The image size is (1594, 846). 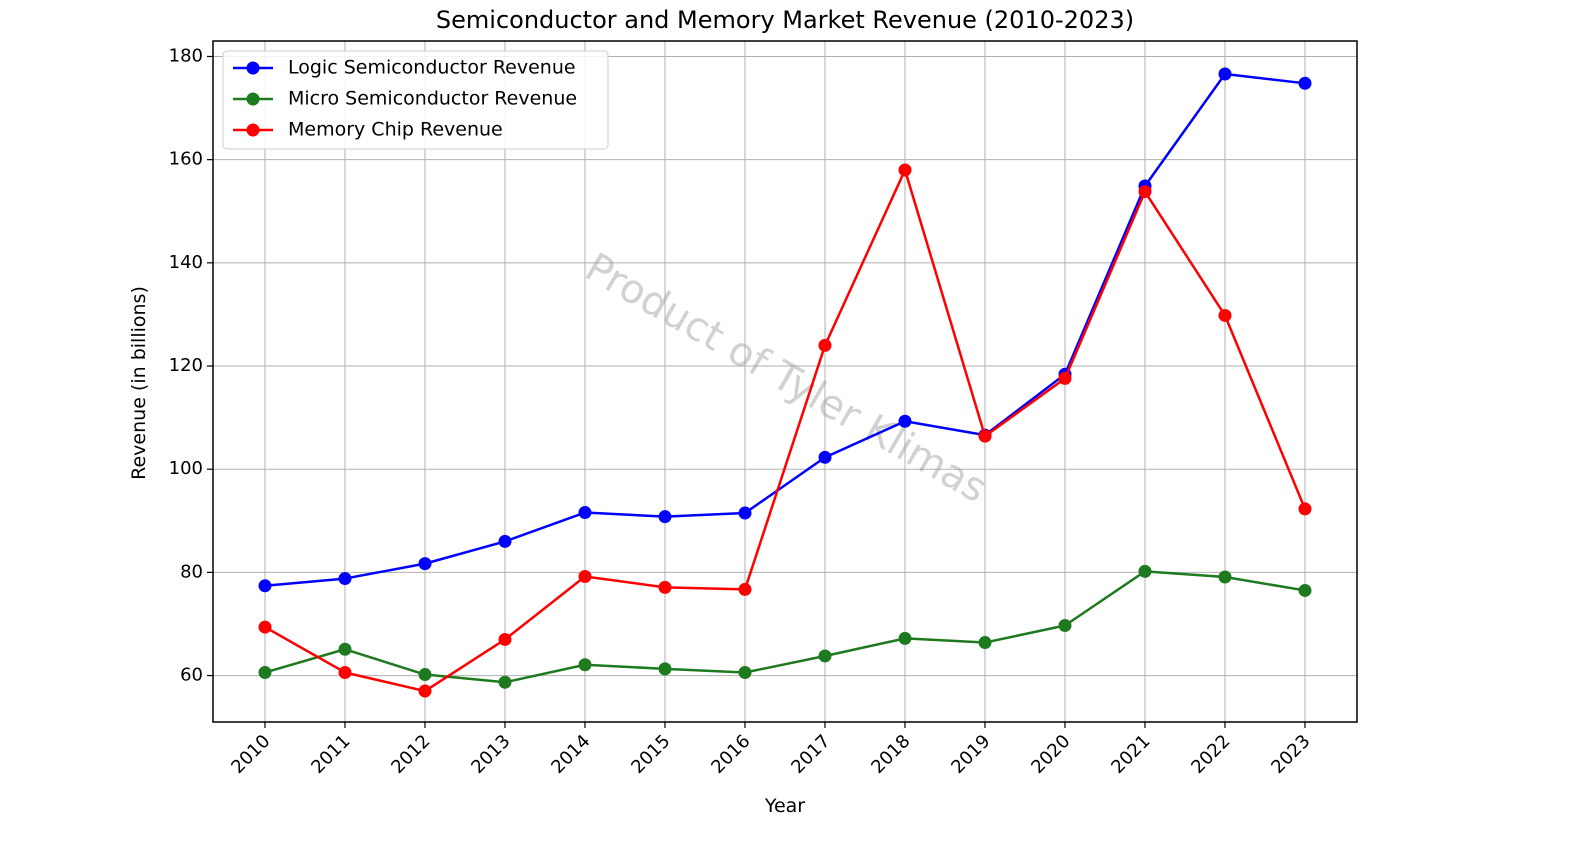 I want to click on legend-entry-label: Memory Chip Revenue, so click(x=395, y=130).